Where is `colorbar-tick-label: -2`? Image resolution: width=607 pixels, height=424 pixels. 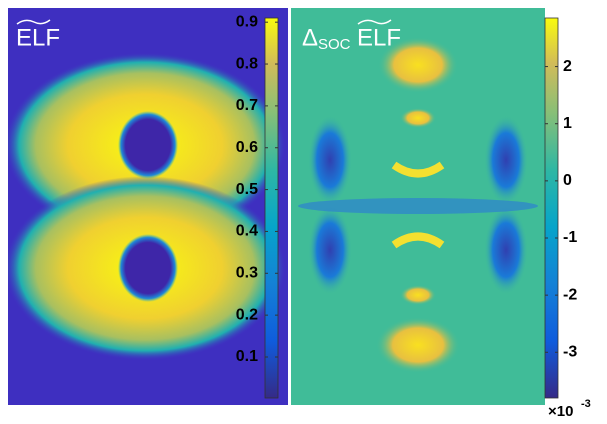
colorbar-tick-label: -2 is located at coordinates (570, 294).